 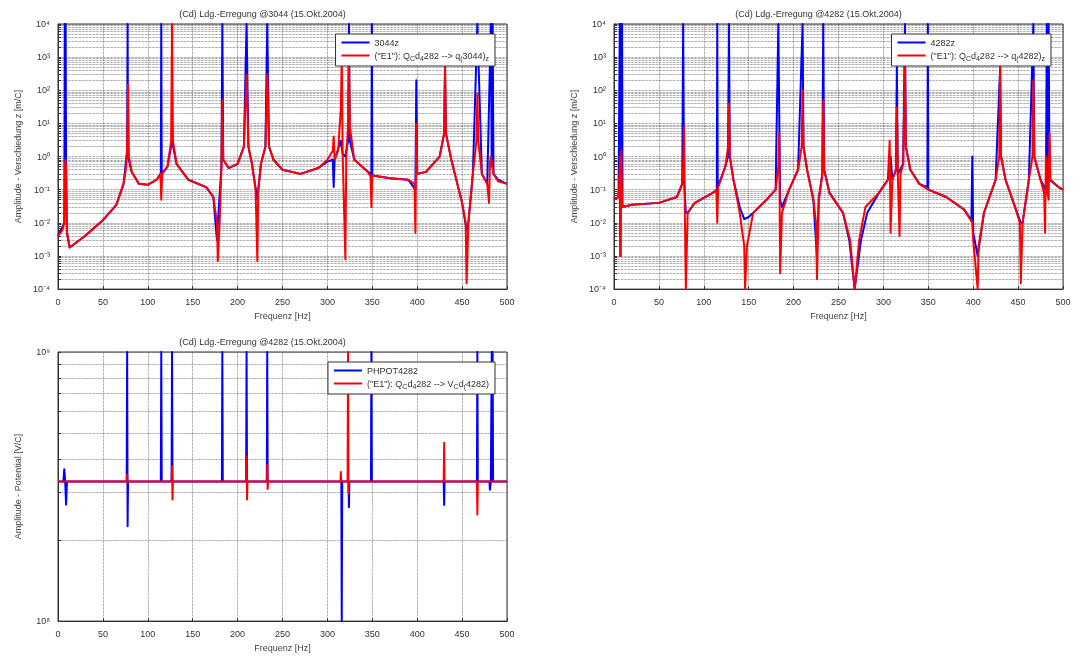 What do you see at coordinates (943, 42) in the screenshot?
I see `legend-label: 4282z` at bounding box center [943, 42].